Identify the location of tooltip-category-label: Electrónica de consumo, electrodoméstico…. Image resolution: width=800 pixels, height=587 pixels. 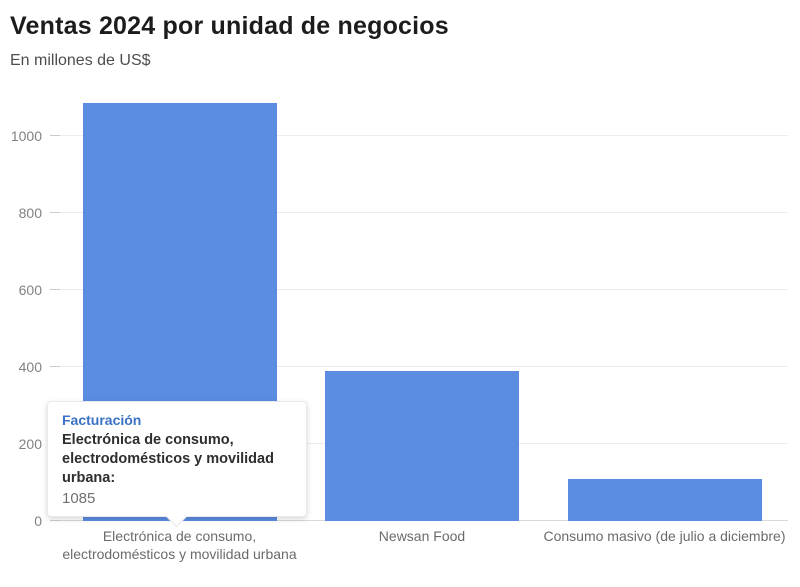
(168, 459).